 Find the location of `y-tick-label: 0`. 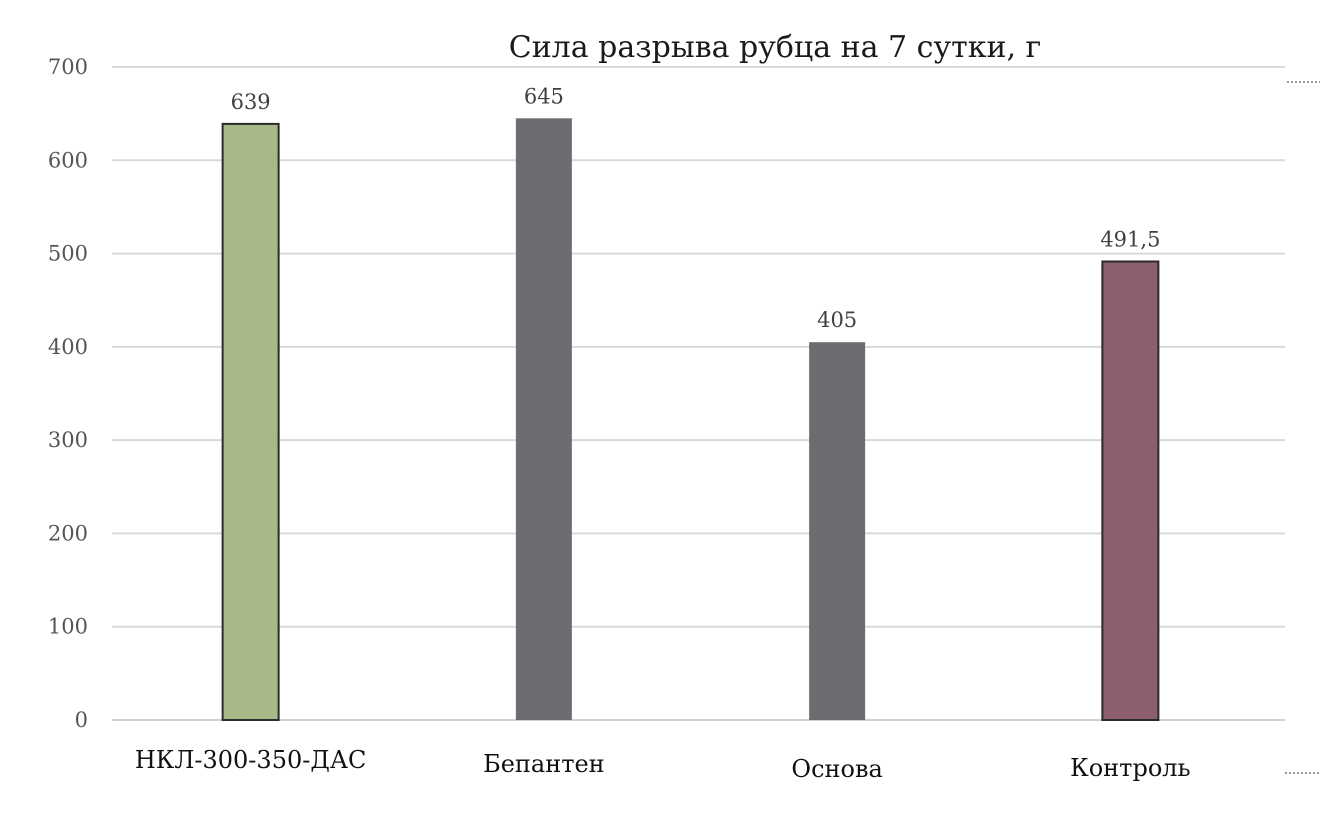

y-tick-label: 0 is located at coordinates (81, 720).